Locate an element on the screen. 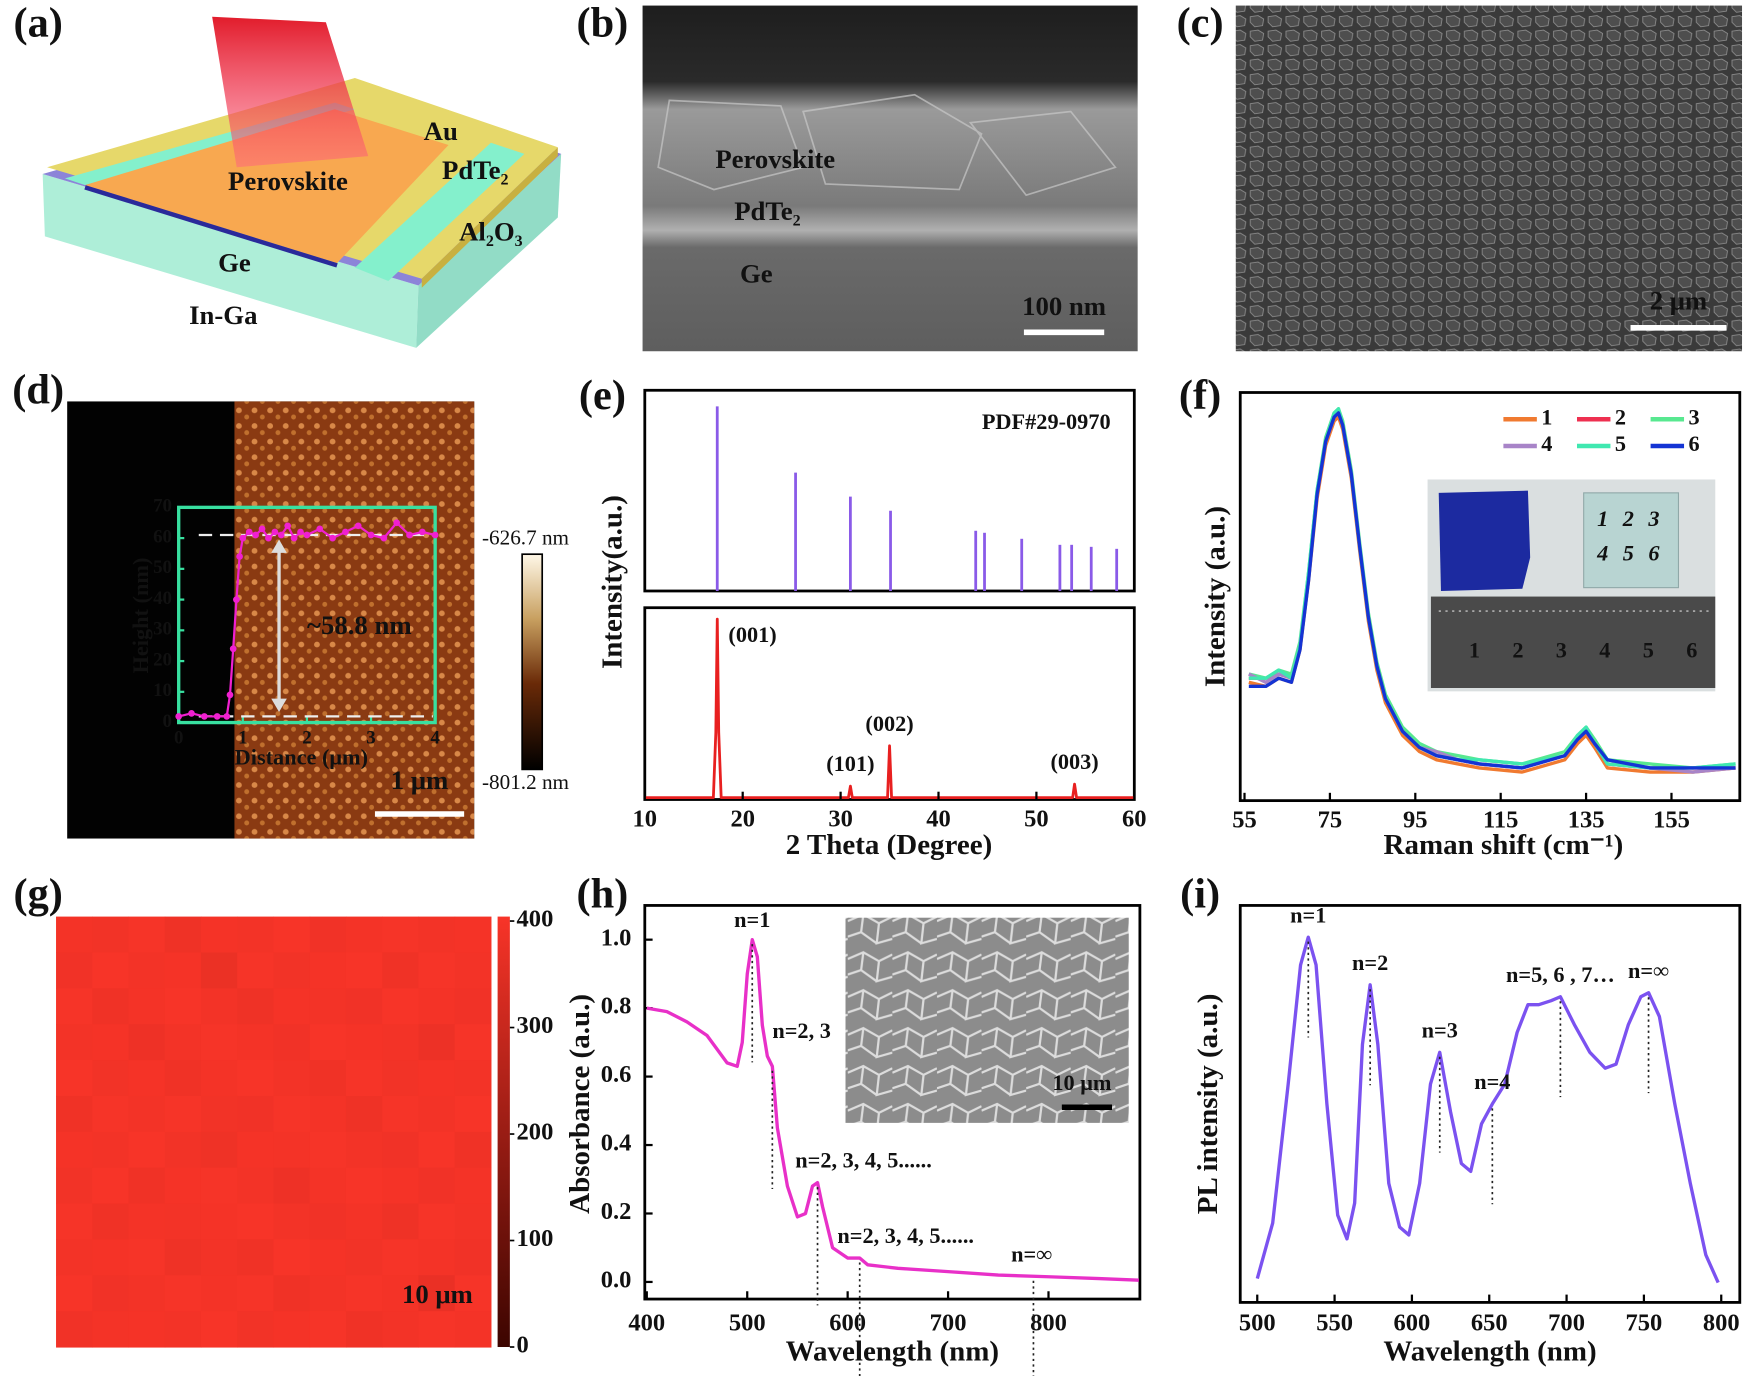  peak-label: (002) is located at coordinates (889, 723).